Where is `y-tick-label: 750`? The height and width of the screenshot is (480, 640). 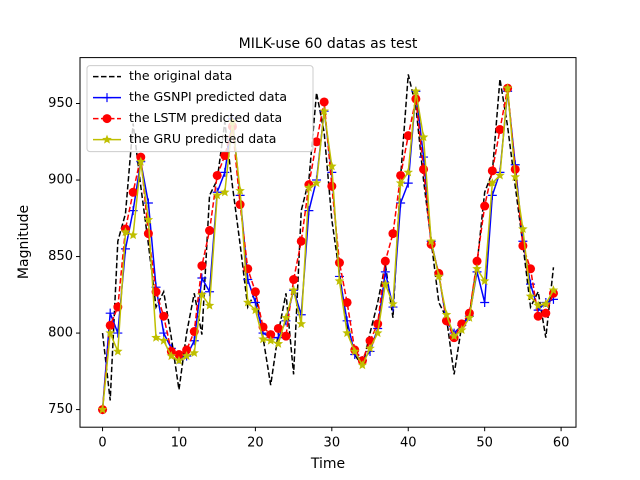
y-tick-label: 750 is located at coordinates (60, 409).